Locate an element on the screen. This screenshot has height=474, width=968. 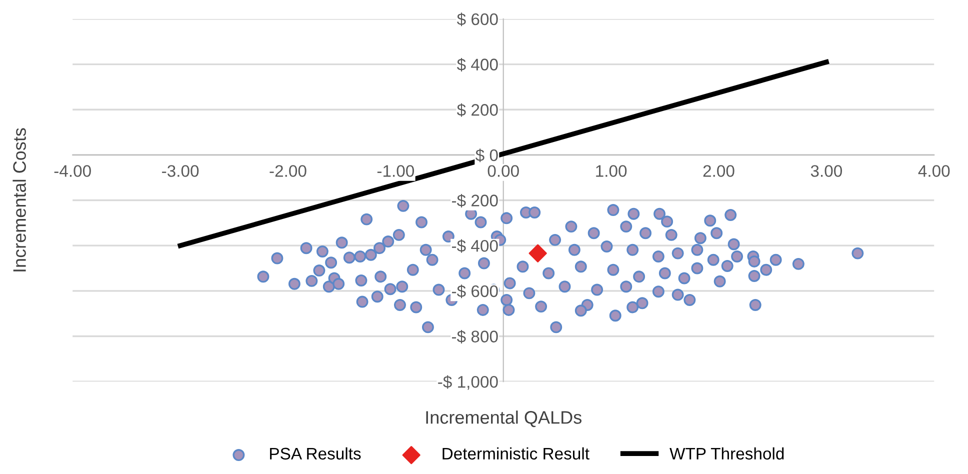
x-tick-label: 2.00 is located at coordinates (718, 171).